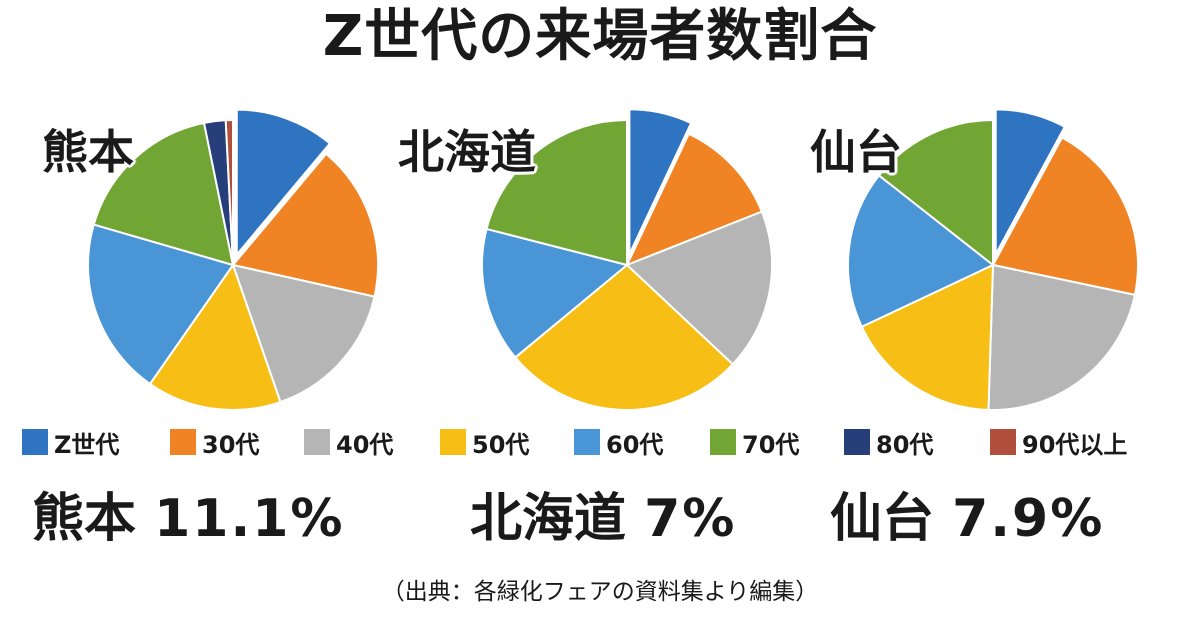 The width and height of the screenshot is (1200, 618). I want to click on pie-kumamoto, so click(233, 259).